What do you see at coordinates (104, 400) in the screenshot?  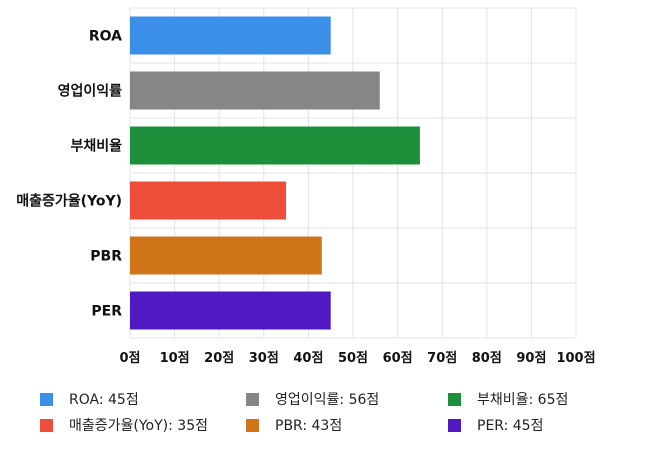 I see `legend-label: ROA: 45점` at bounding box center [104, 400].